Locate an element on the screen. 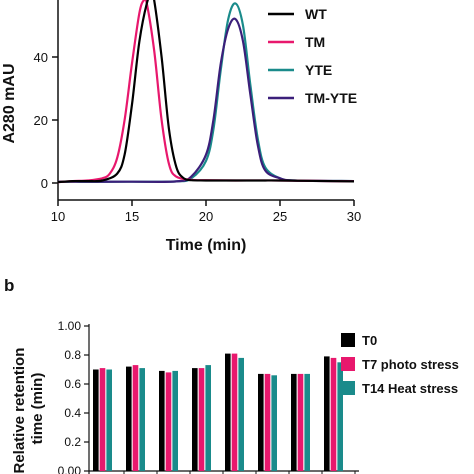 The height and width of the screenshot is (474, 474). chromatogram-x-tick-label: 15 is located at coordinates (132, 216).